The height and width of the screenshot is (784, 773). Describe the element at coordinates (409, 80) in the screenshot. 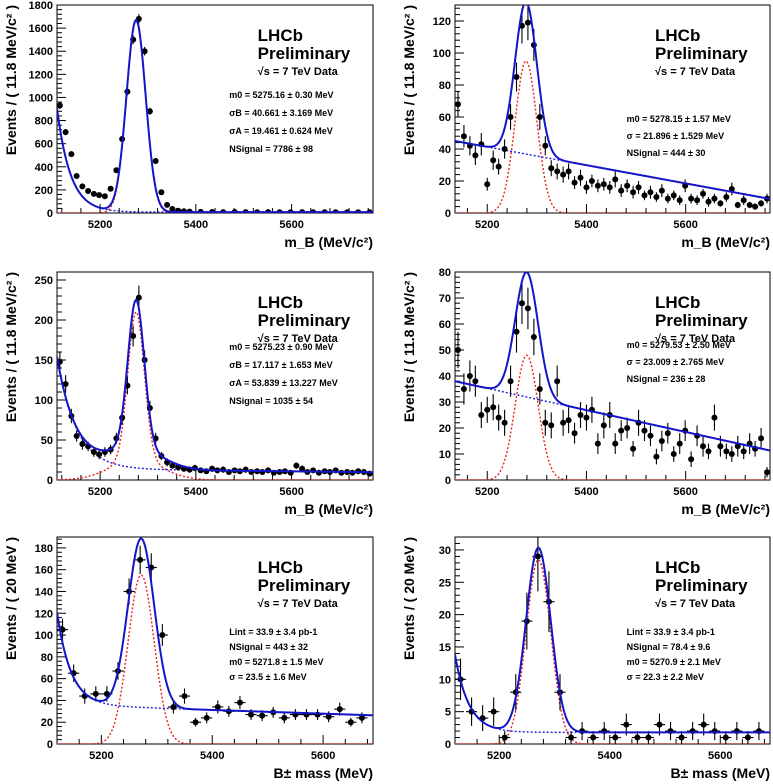

I see `y-axis-title: Events / ( 11.8 MeV/c² )` at that location.